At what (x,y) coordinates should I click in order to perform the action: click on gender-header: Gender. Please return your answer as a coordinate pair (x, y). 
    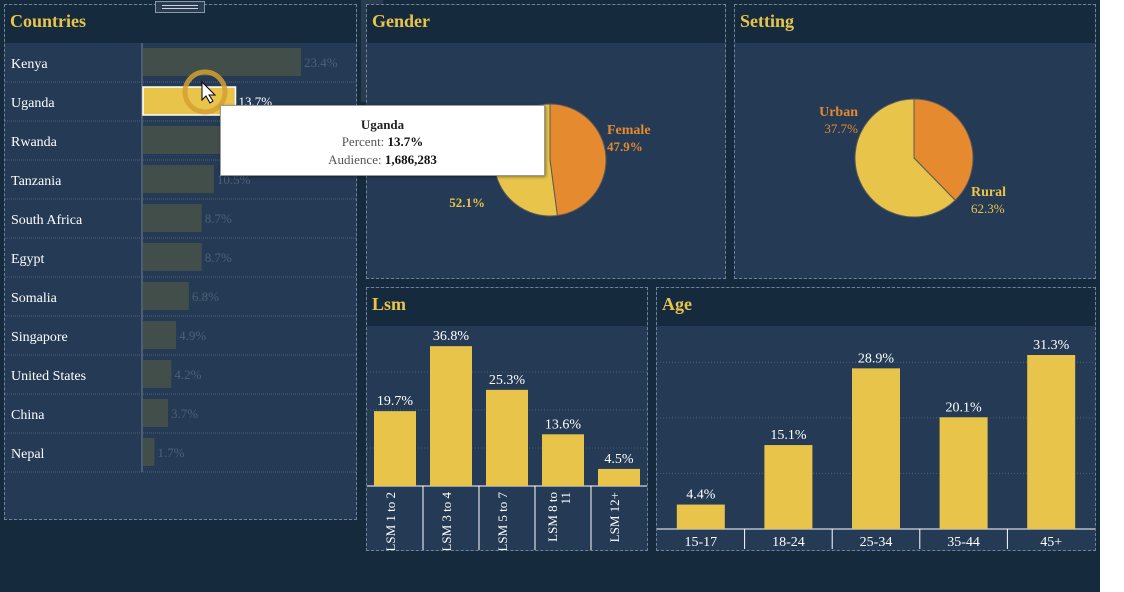
    Looking at the image, I should click on (546, 24).